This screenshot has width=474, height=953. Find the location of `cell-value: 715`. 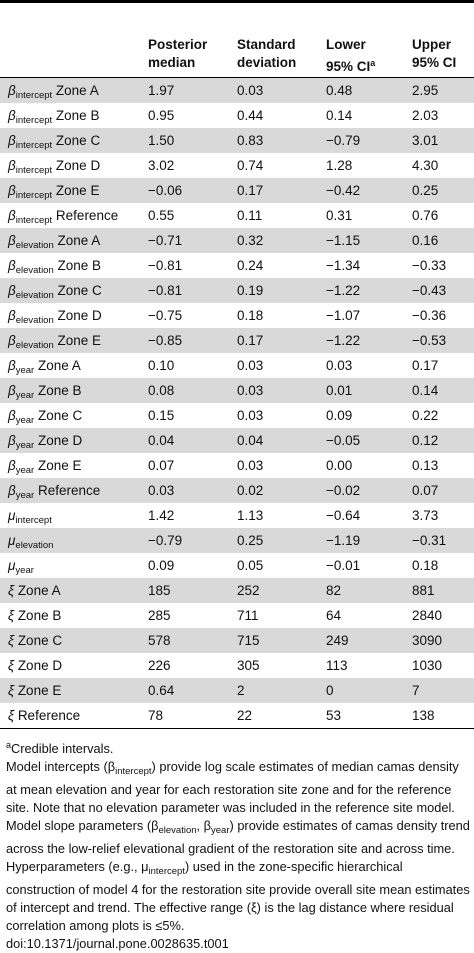

cell-value: 715 is located at coordinates (248, 640).